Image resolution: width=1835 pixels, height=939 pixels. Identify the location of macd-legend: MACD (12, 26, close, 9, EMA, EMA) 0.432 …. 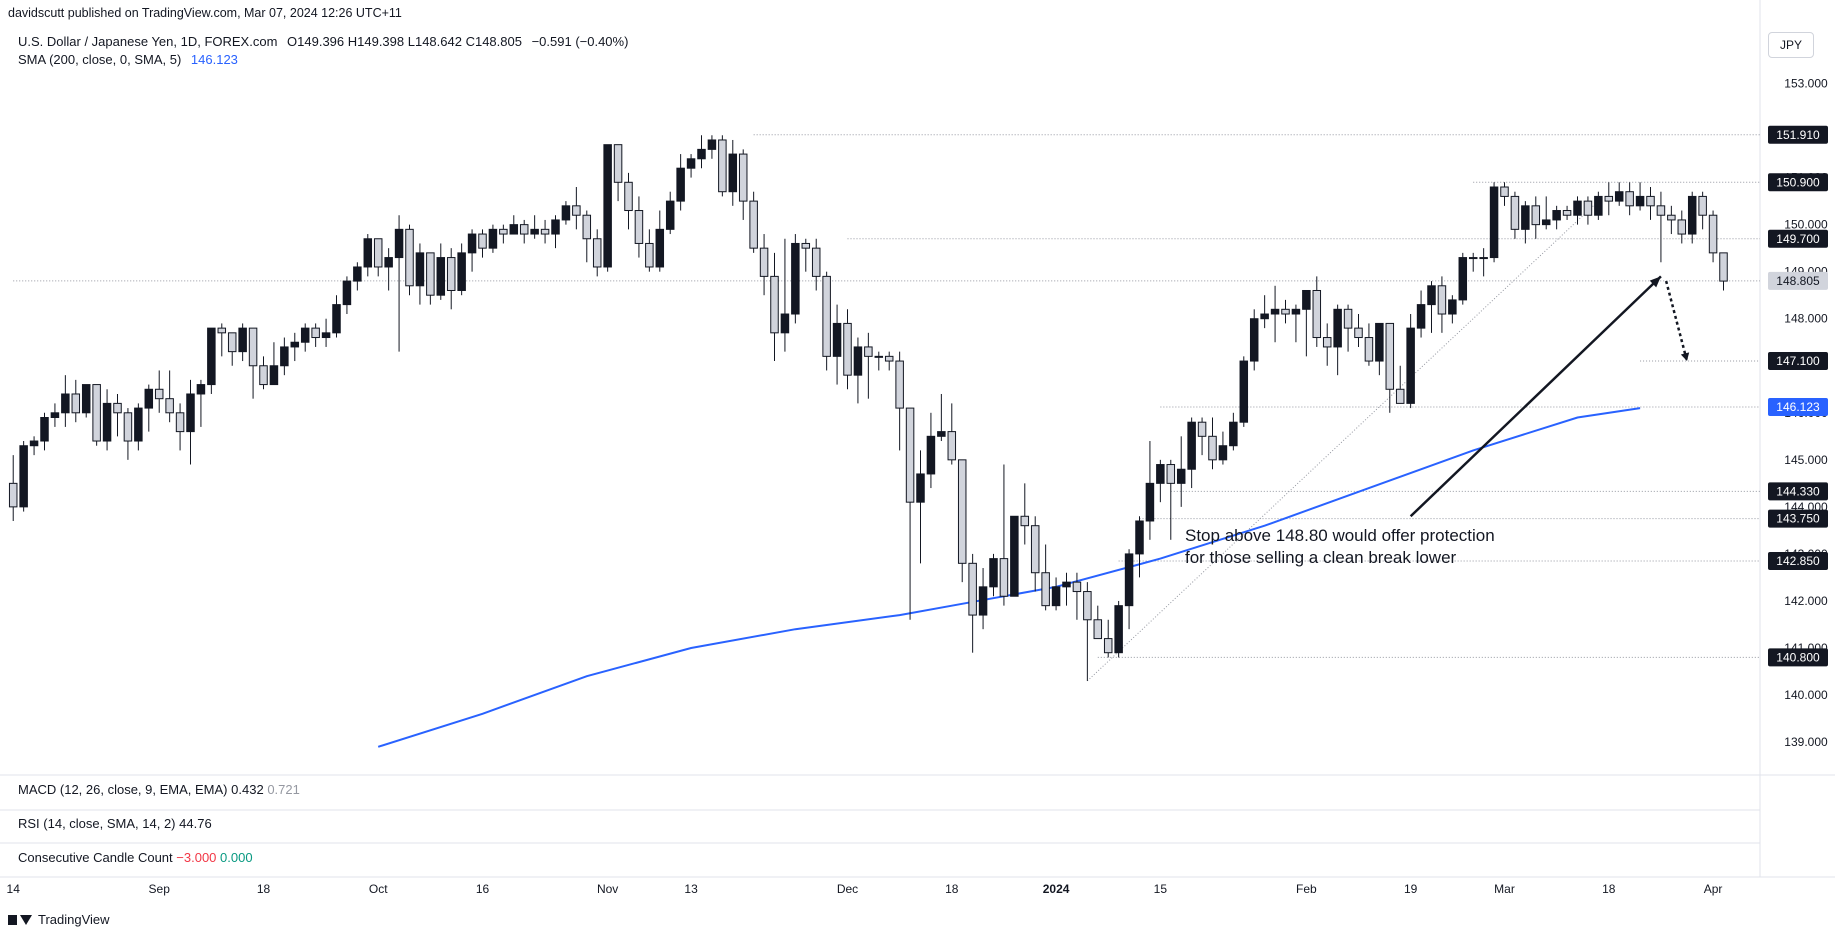
(159, 789).